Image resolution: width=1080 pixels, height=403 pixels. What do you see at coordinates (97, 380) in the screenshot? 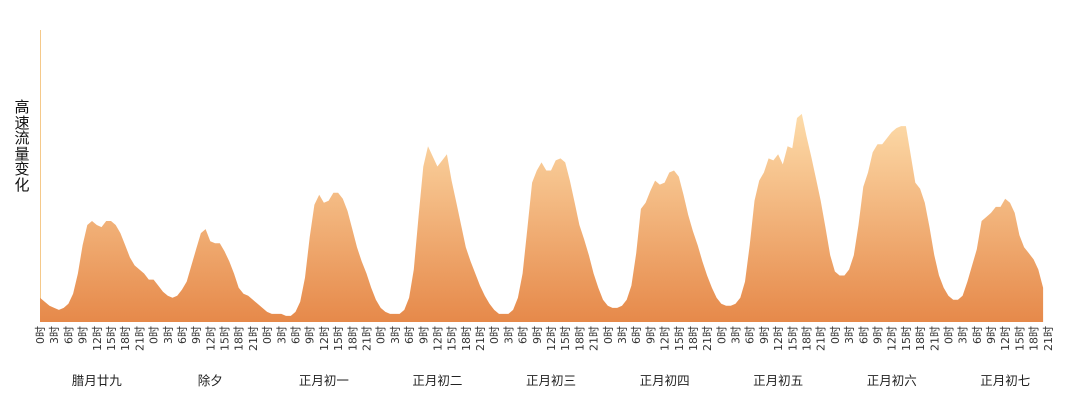
I see `day-label: 腊月廿九` at bounding box center [97, 380].